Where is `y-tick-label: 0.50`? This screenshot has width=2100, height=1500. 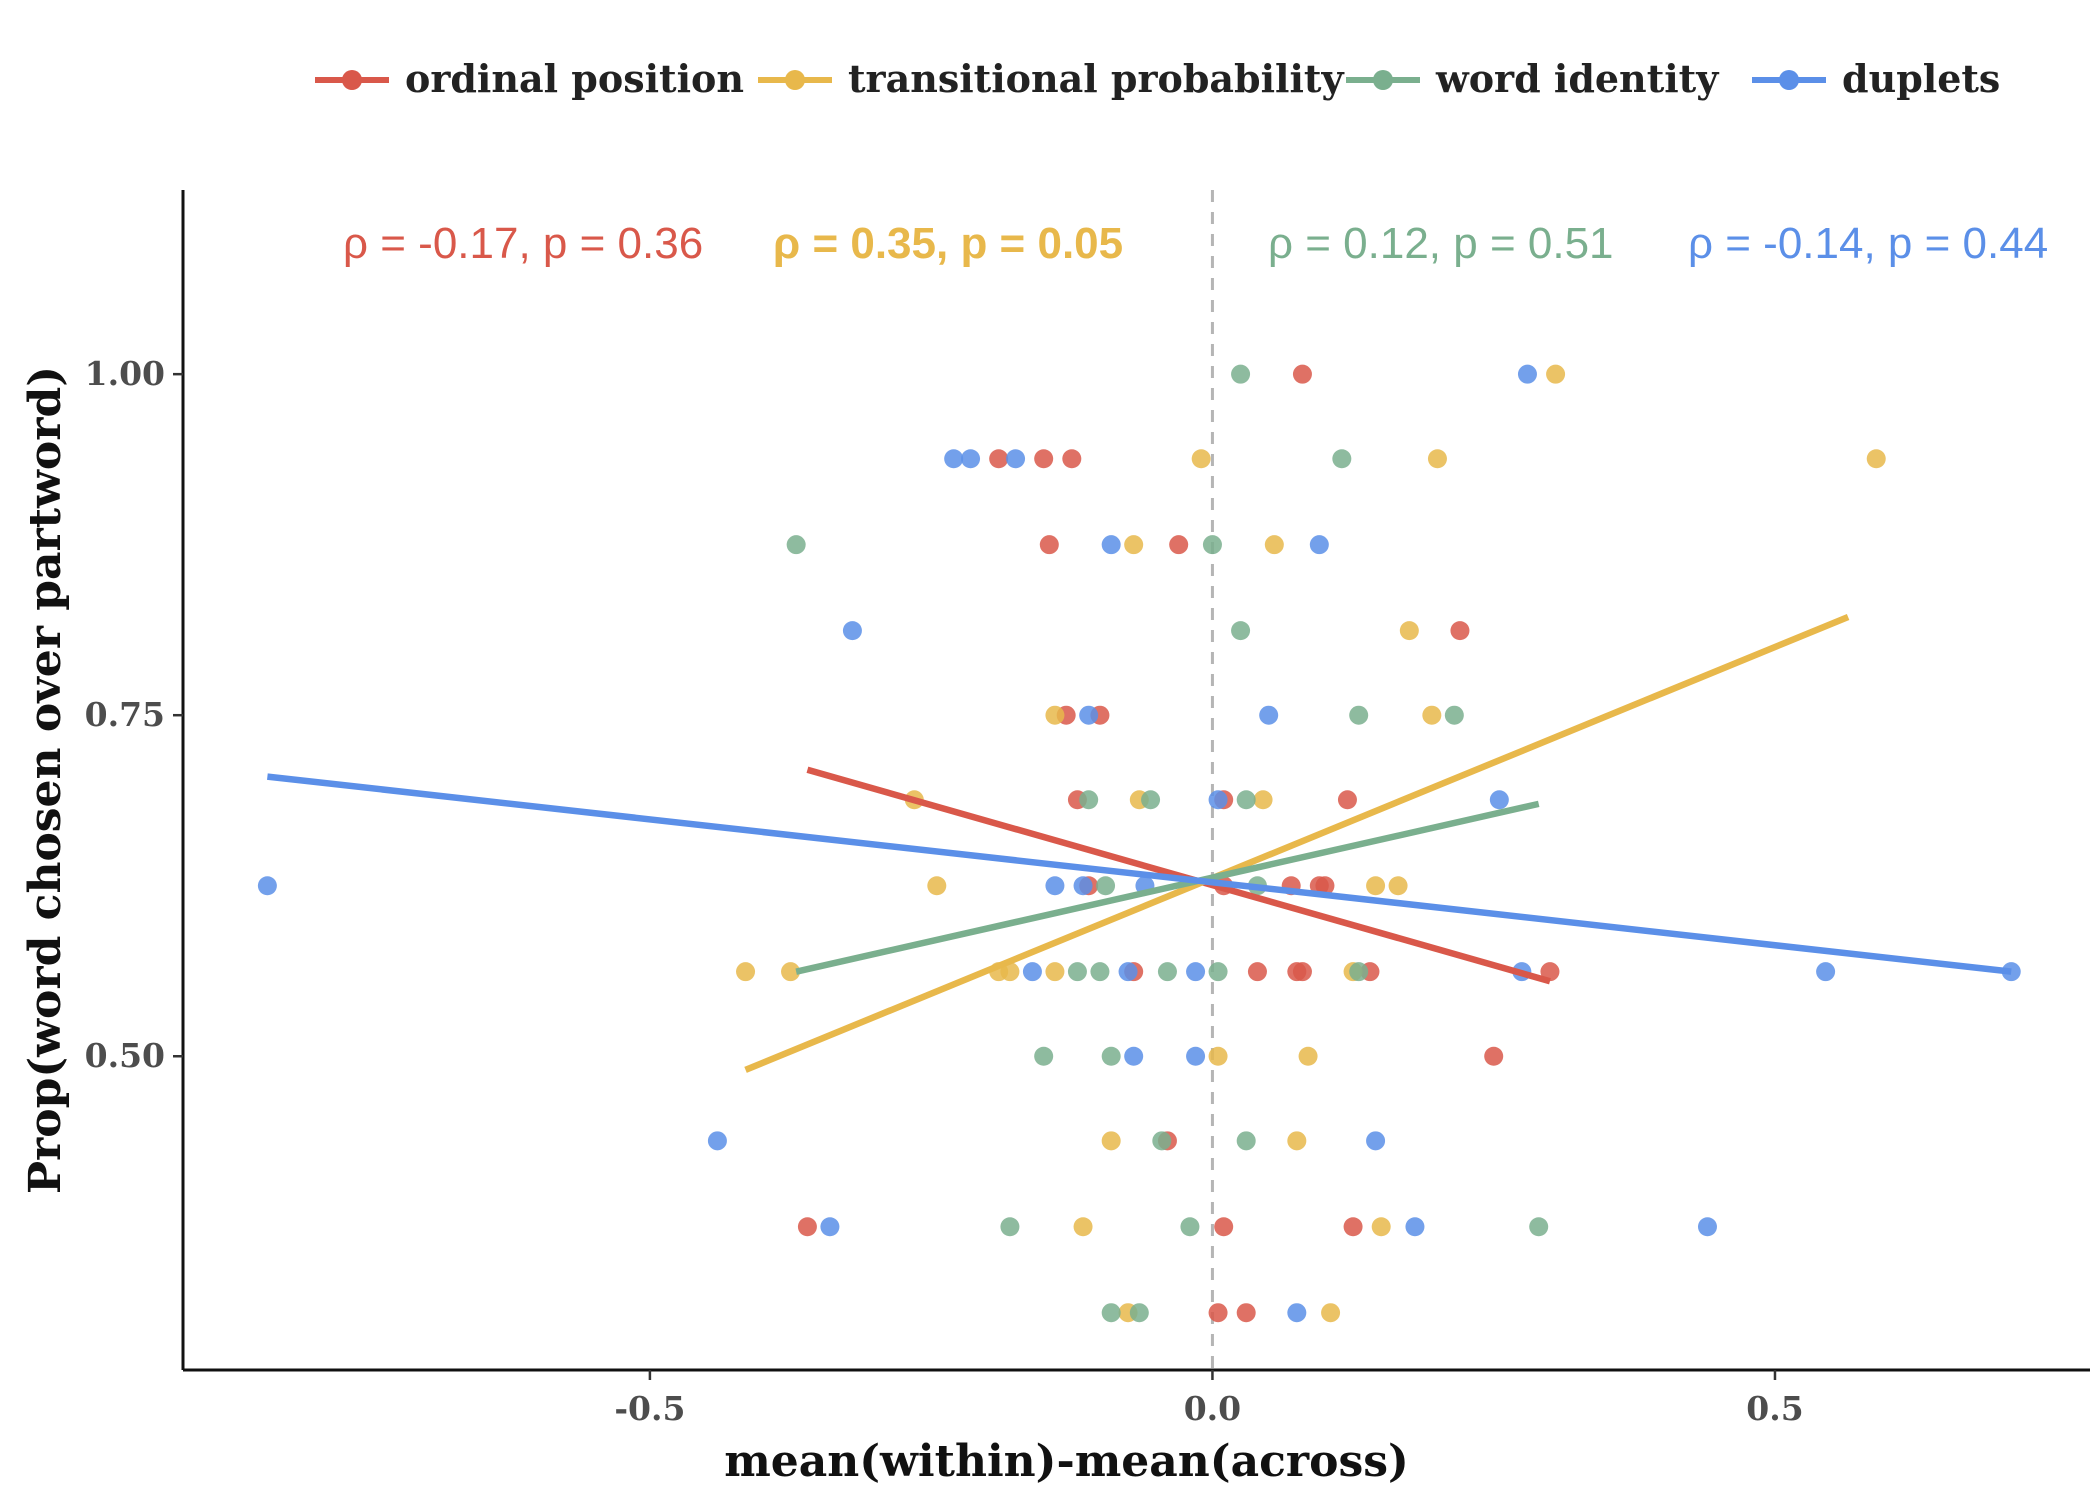 y-tick-label: 0.50 is located at coordinates (125, 1055).